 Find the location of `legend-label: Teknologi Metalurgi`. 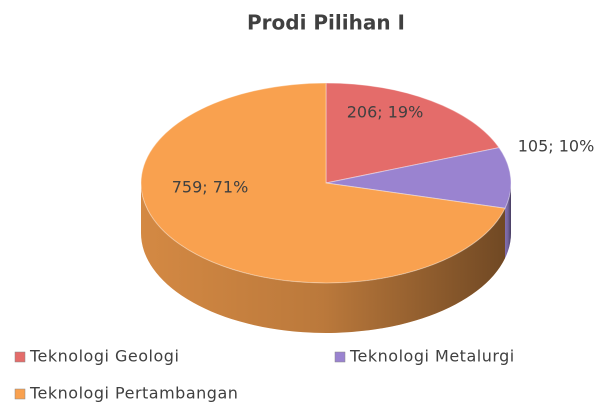

legend-label: Teknologi Metalurgi is located at coordinates (432, 356).